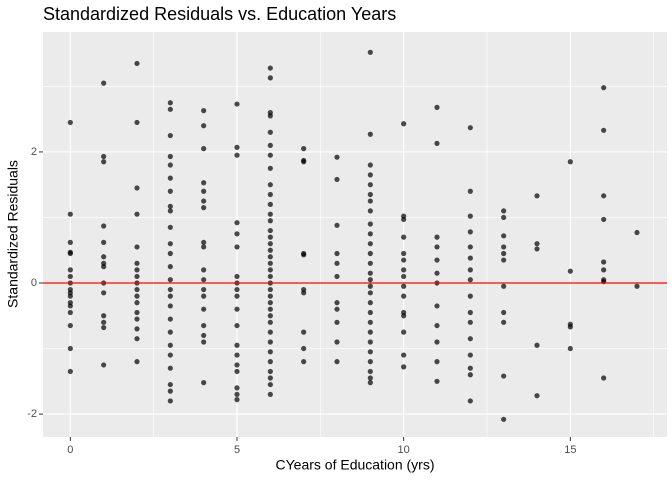 The height and width of the screenshot is (480, 672). What do you see at coordinates (355, 465) in the screenshot?
I see `x-axis-label: CYears of Education (yrs)` at bounding box center [355, 465].